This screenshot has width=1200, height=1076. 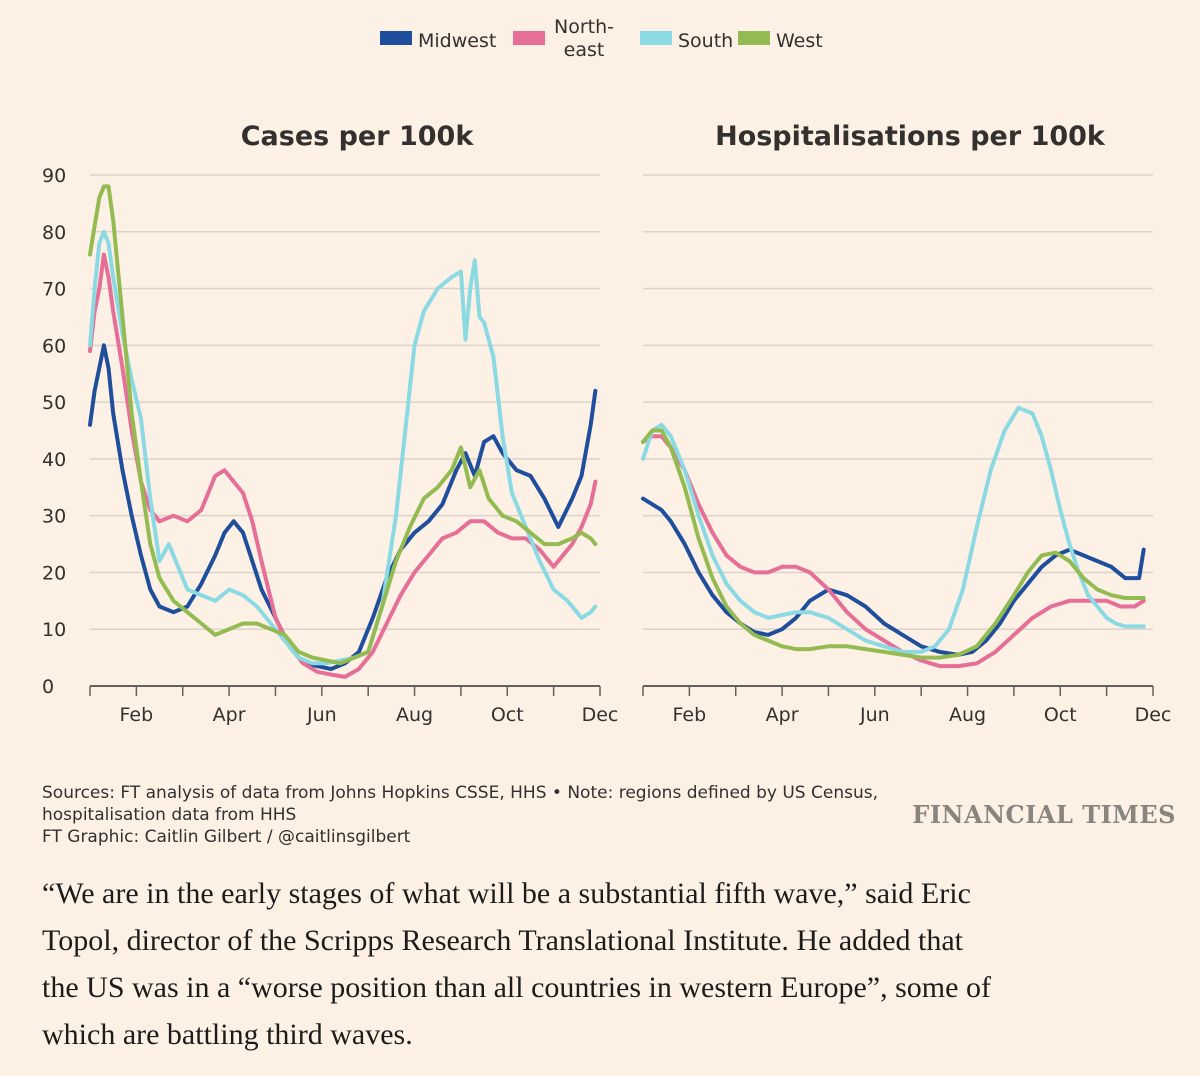 I want to click on y-tick-label: 90, so click(x=54, y=176).